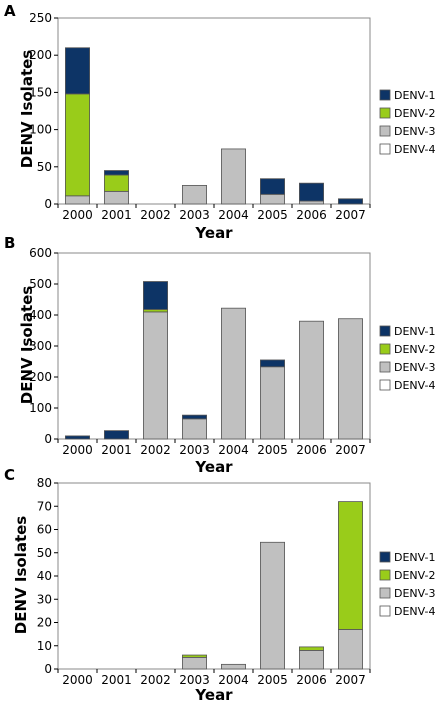 The width and height of the screenshot is (438, 708). I want to click on x-tick-label: 2003, so click(194, 215).